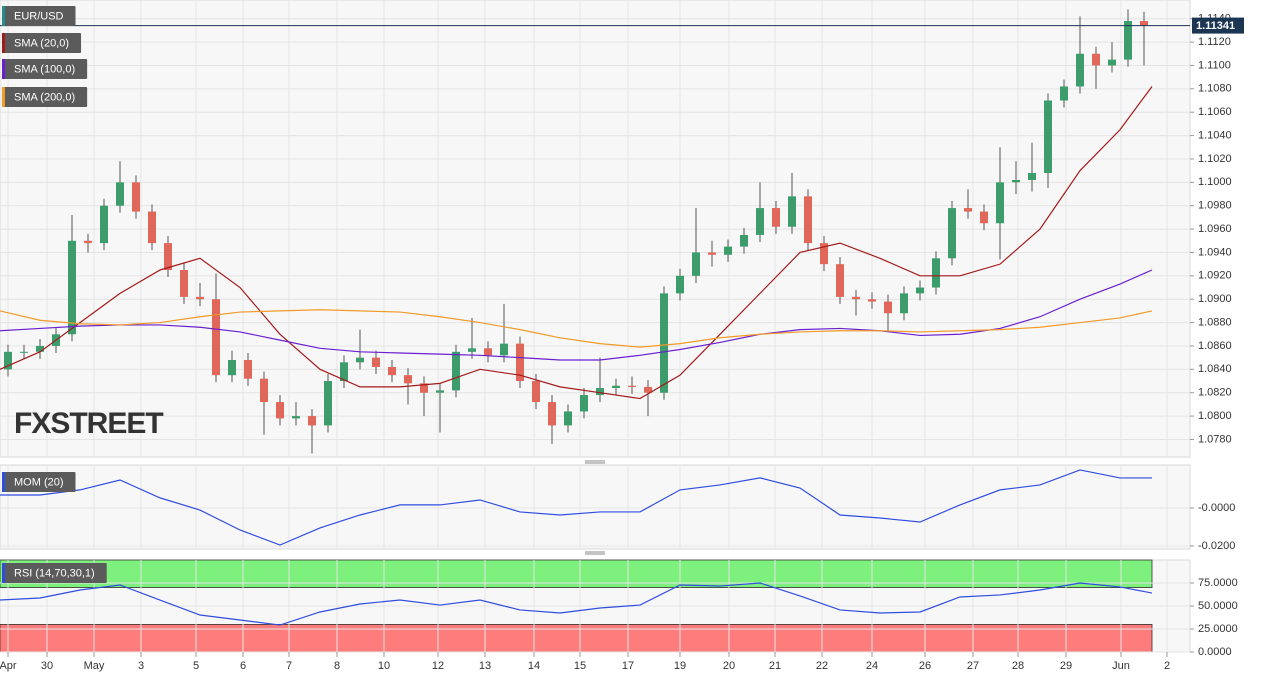 Image resolution: width=1261 pixels, height=680 pixels. I want to click on plot-background, so click(595, 507).